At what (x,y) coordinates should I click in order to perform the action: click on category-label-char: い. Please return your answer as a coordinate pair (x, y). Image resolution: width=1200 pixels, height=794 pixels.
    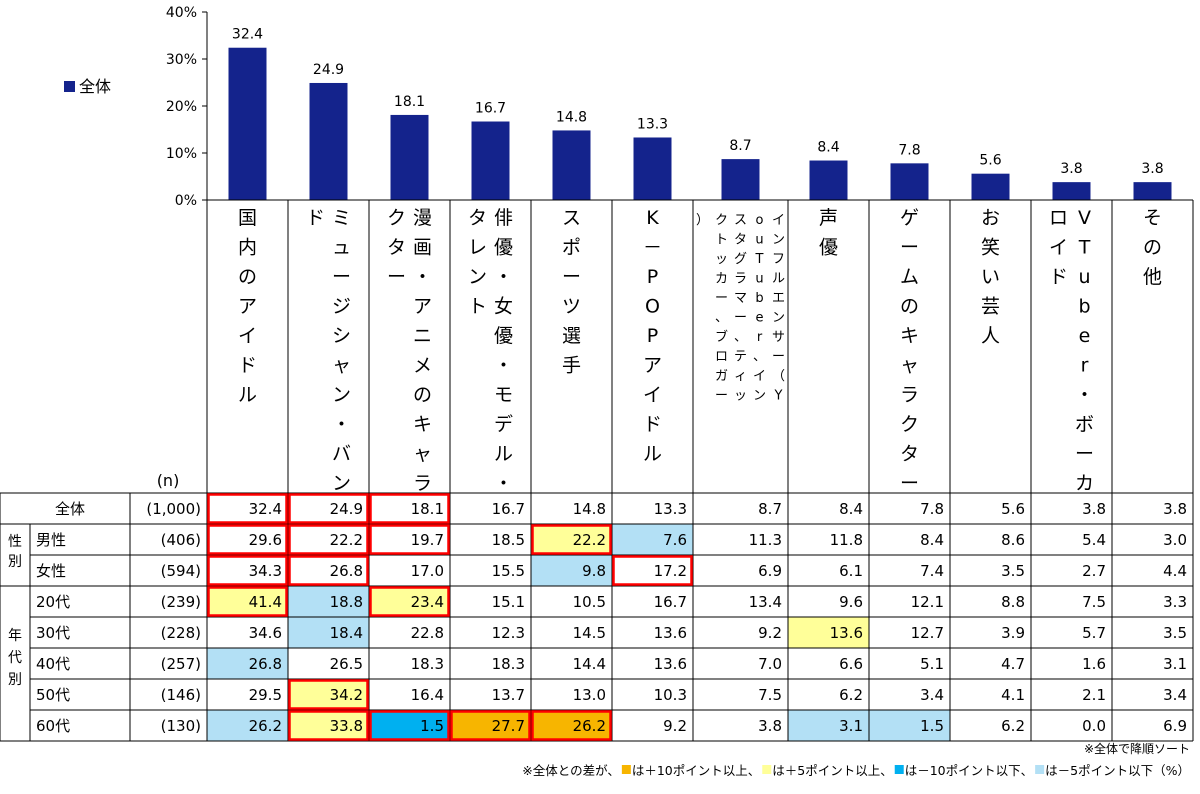
    Looking at the image, I should click on (990, 277).